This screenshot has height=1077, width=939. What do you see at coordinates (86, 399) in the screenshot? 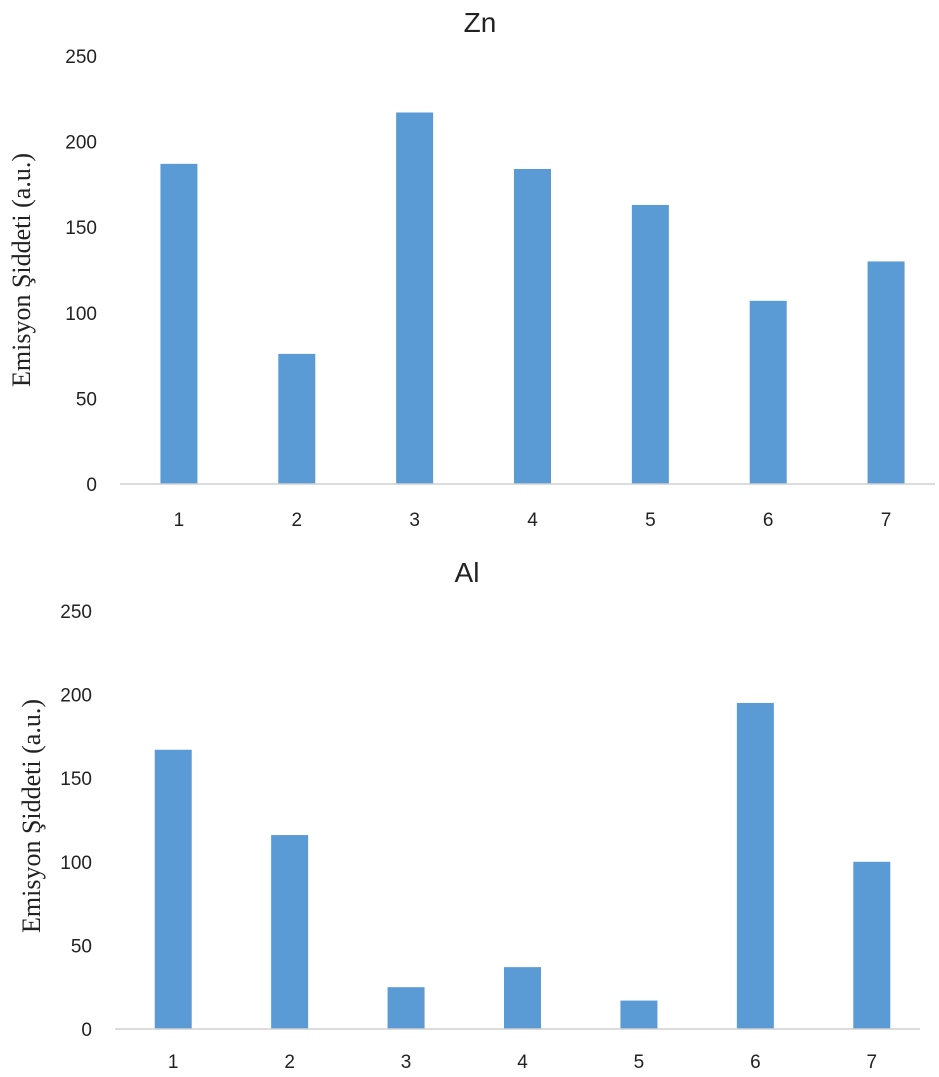
I see `chart-zn-y-tick-label: 50` at bounding box center [86, 399].